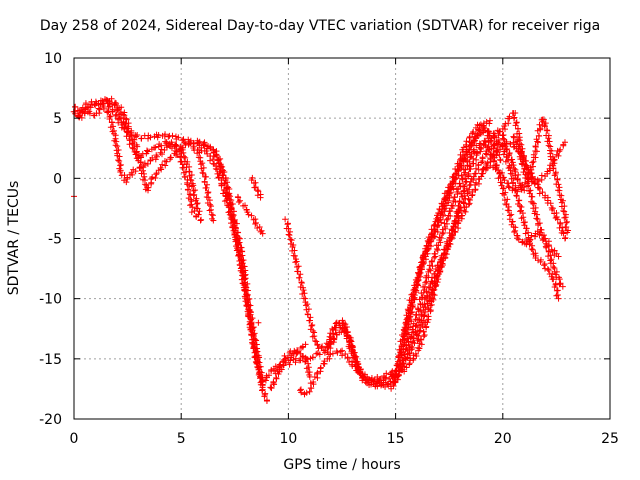  I want to click on x-axis-label: GPS time / hours, so click(342, 465).